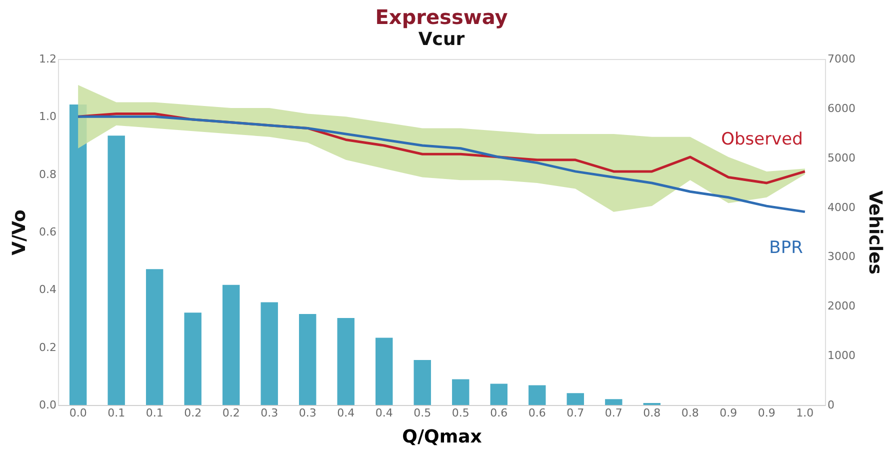  Describe the element at coordinates (842, 108) in the screenshot. I see `y2-tick-label: 6000` at that location.